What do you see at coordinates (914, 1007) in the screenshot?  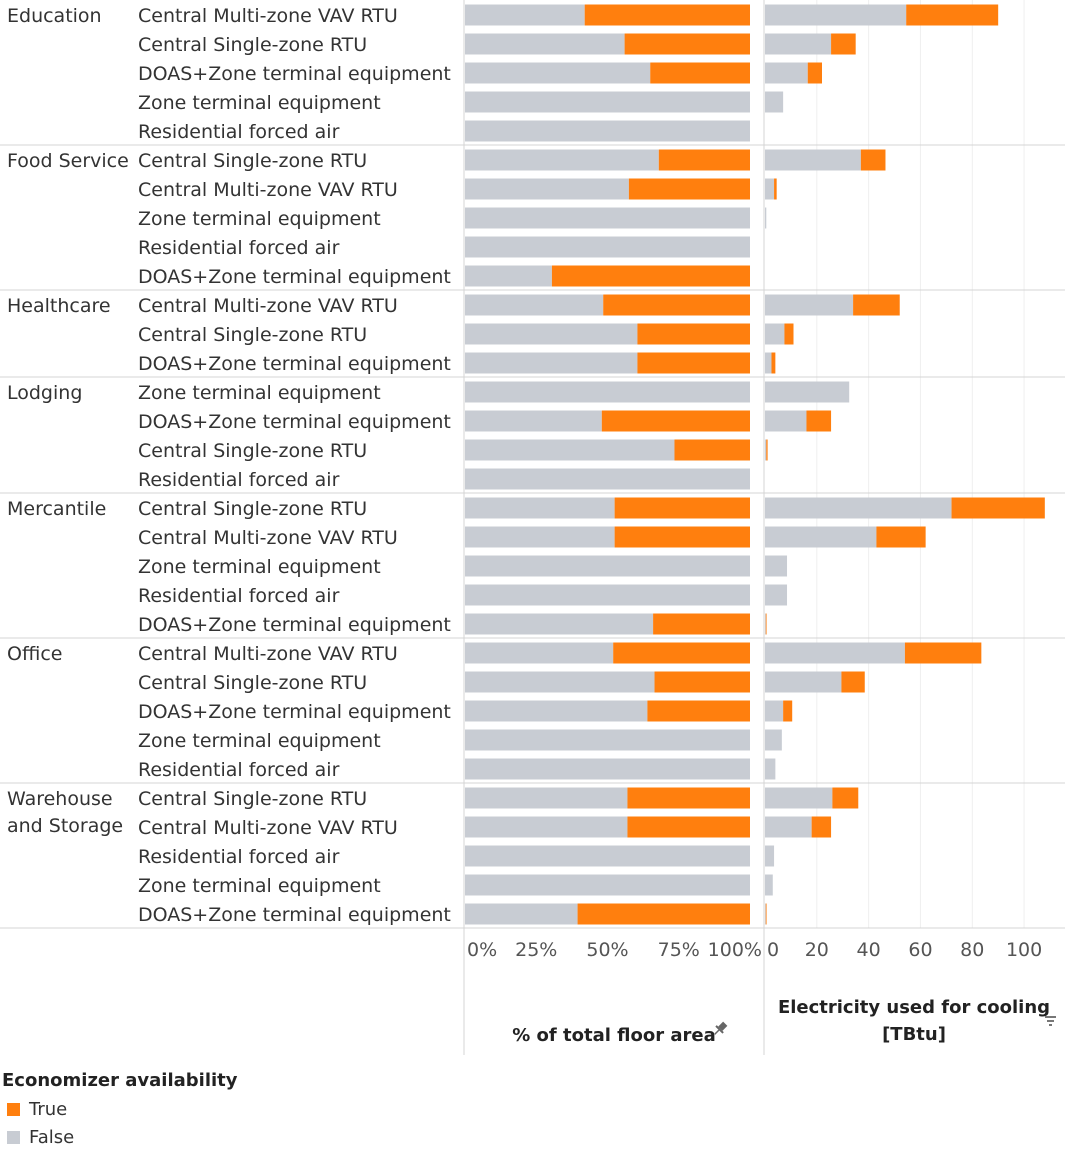 I see `axis-title-tbtu-line1: Electricity used for cooling` at bounding box center [914, 1007].